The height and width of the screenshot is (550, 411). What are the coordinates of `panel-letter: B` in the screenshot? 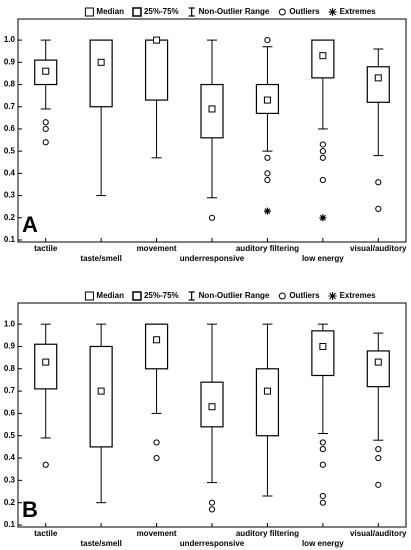 It's located at (30, 509).